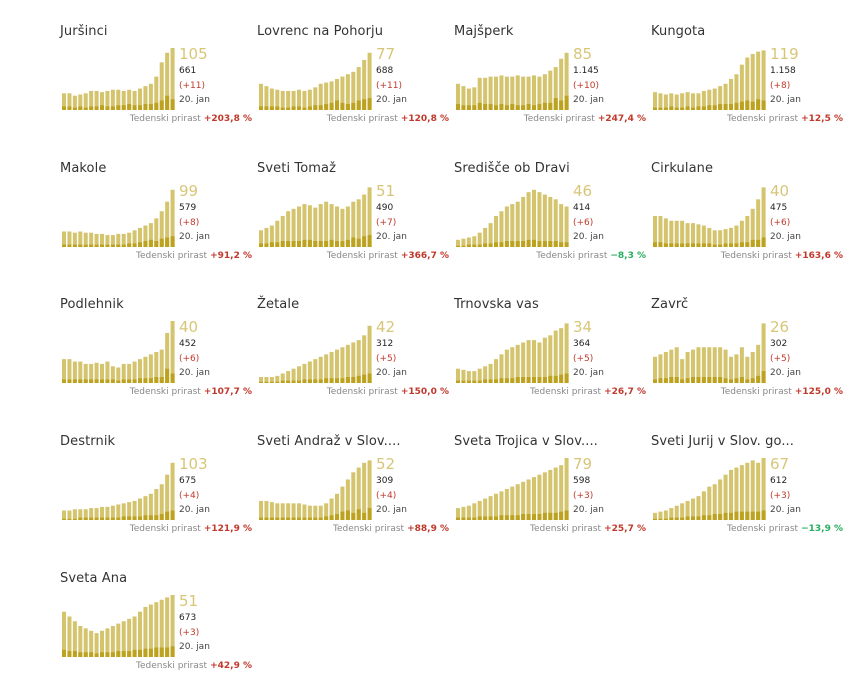 This screenshot has width=860, height=699. I want to click on current-value: 40, so click(780, 191).